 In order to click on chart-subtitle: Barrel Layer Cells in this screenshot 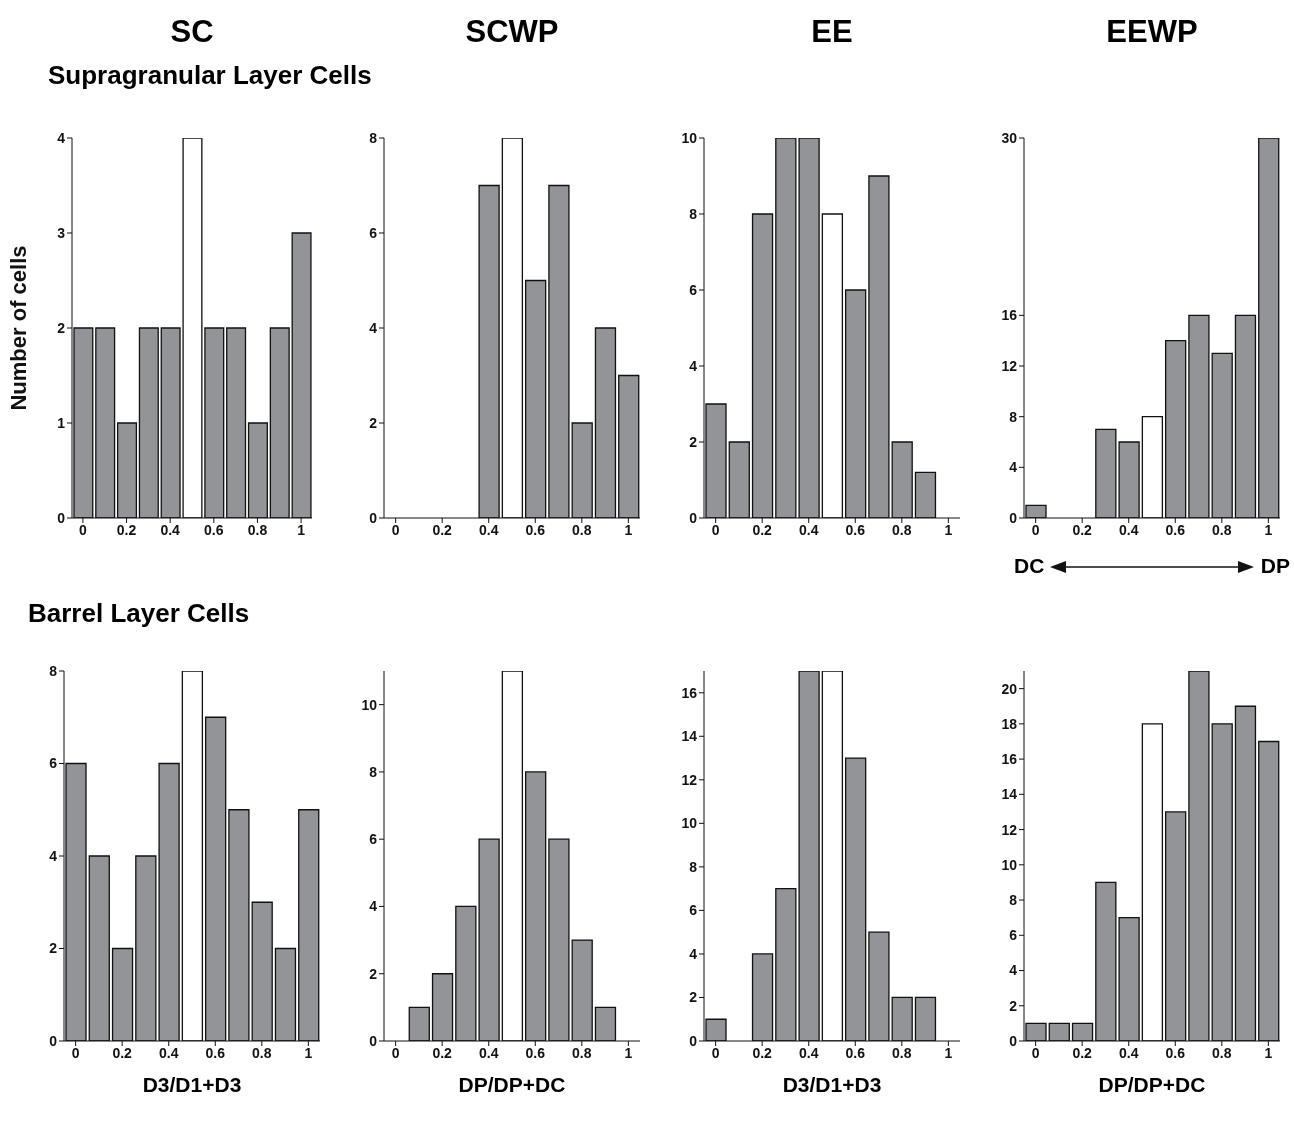, I will do `click(139, 613)`.